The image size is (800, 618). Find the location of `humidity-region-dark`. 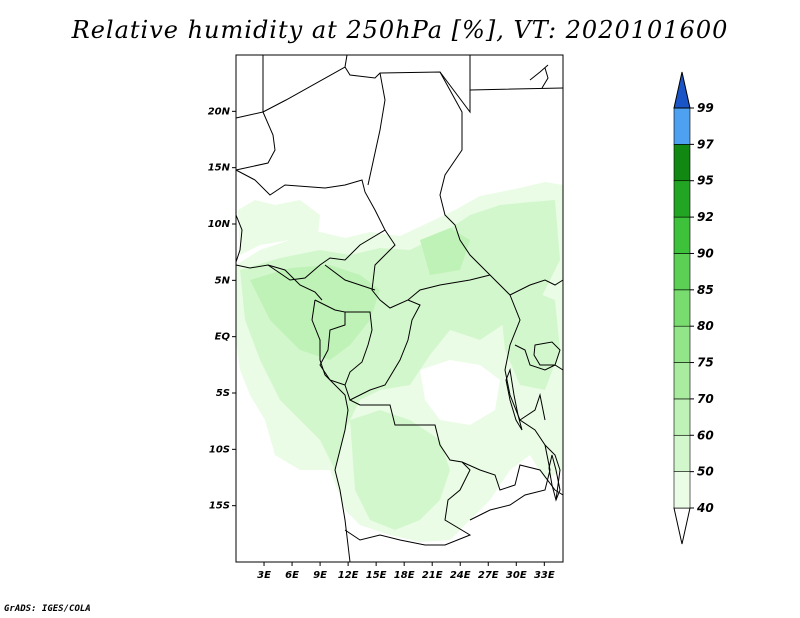

humidity-region-dark is located at coordinates (315, 312).